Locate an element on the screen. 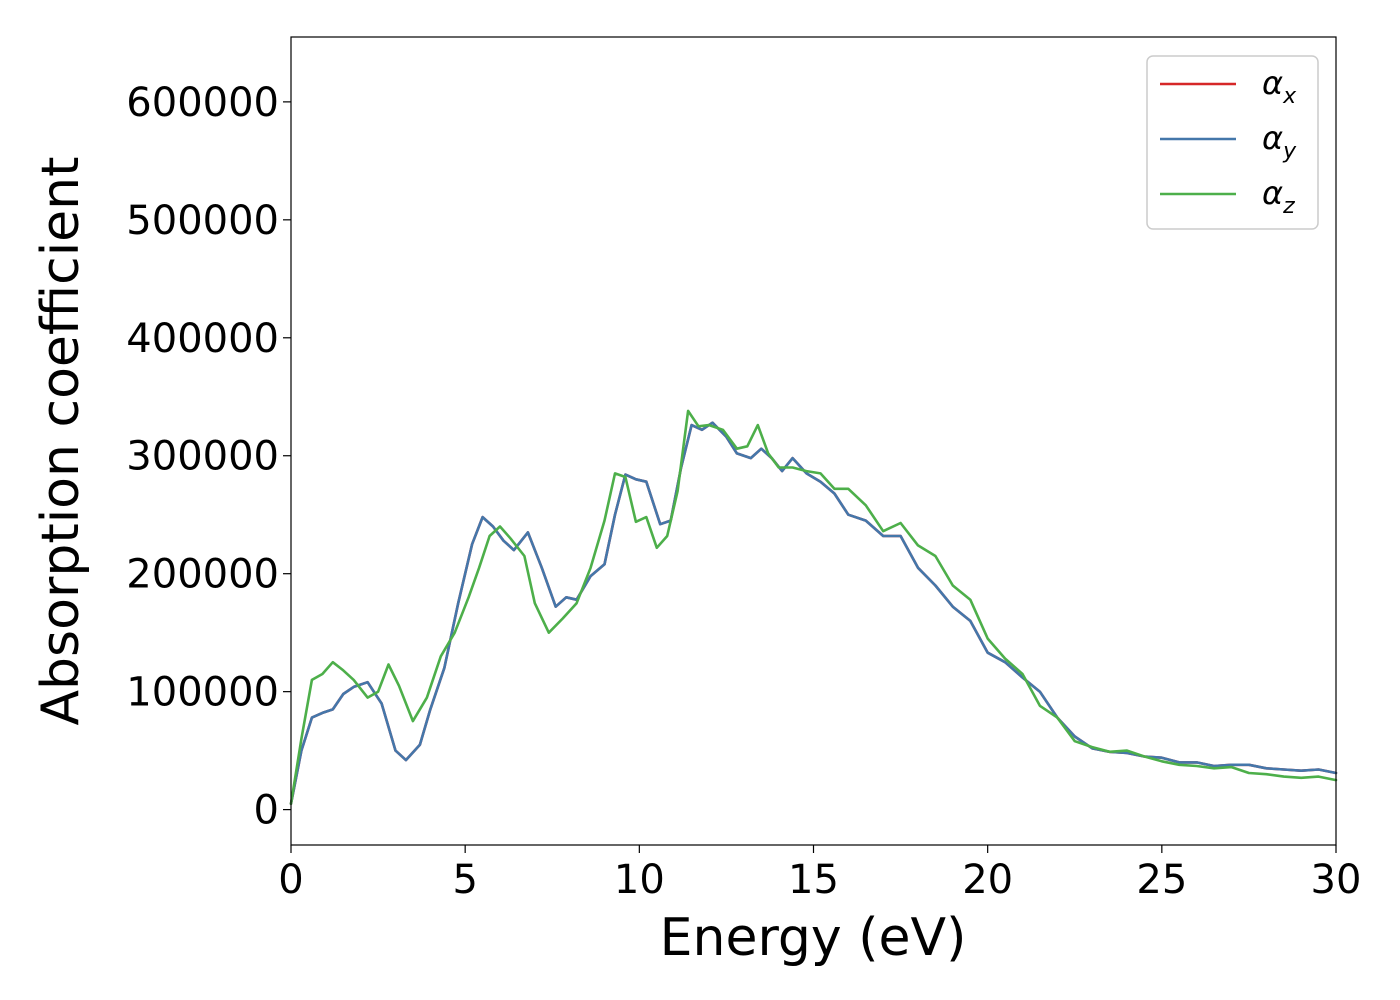 The height and width of the screenshot is (1000, 1400). y-axis-label: Absorption coefficient is located at coordinates (61, 440).